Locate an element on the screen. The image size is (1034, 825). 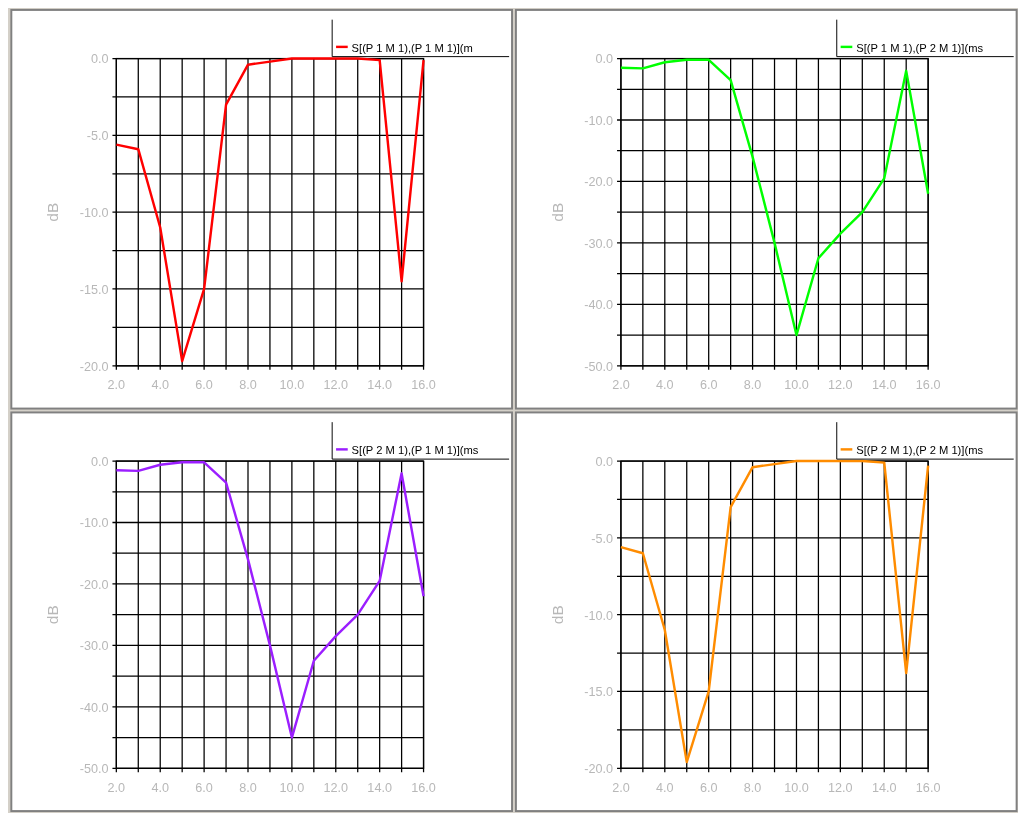
legend-label: S[(P 1 M 1),(P 1 M 1)](m is located at coordinates (412, 47).